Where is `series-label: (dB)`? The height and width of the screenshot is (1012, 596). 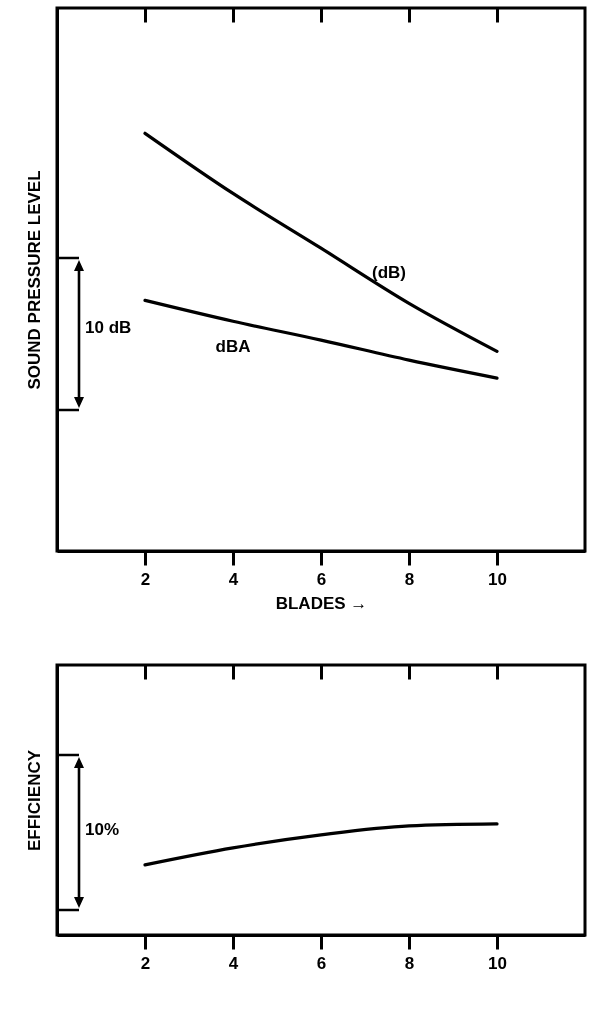 series-label: (dB) is located at coordinates (389, 273).